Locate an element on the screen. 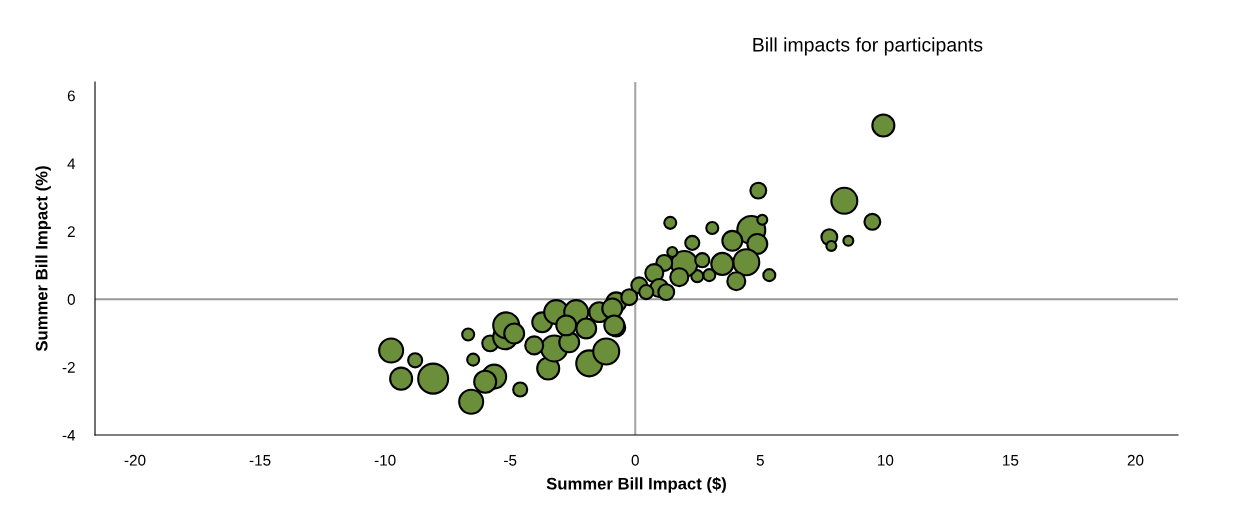 This screenshot has height=523, width=1249. x-tick-label: 20 is located at coordinates (1135, 460).